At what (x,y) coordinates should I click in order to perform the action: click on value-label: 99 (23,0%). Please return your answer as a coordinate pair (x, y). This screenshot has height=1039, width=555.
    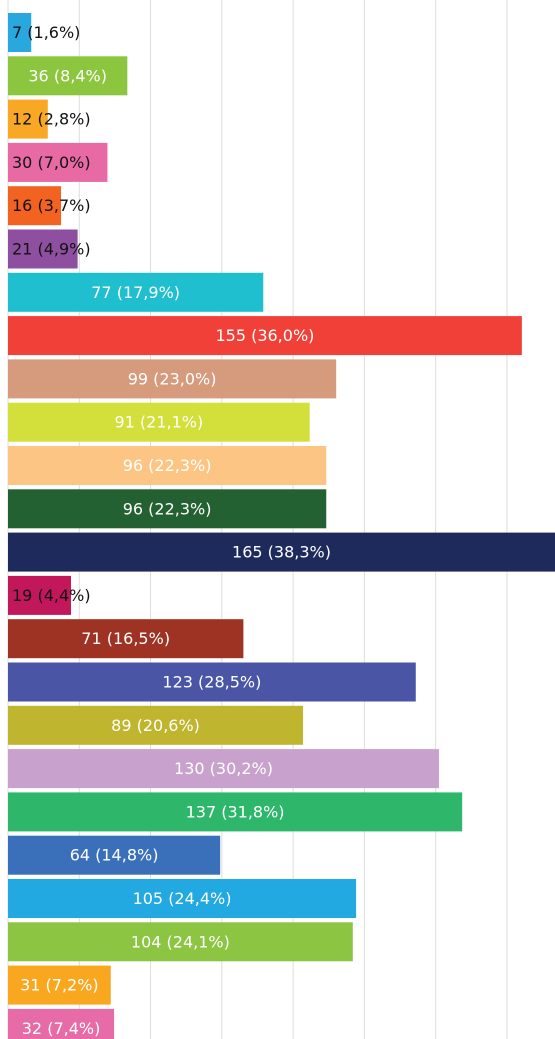
    Looking at the image, I should click on (172, 378).